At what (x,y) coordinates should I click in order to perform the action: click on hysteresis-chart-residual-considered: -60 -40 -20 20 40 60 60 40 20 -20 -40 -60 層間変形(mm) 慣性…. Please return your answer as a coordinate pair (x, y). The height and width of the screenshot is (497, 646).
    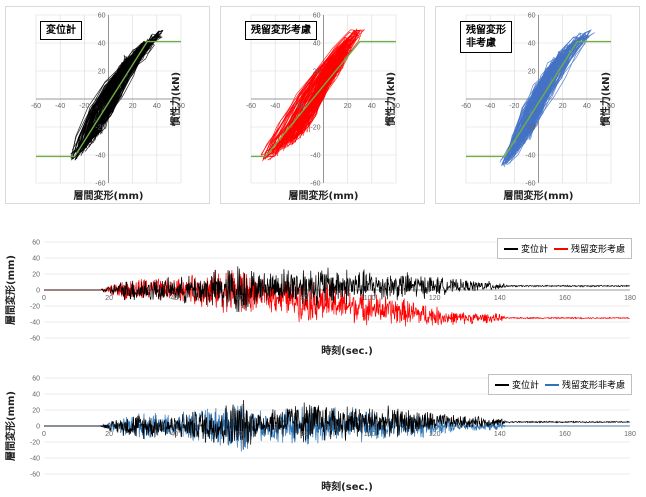
    Looking at the image, I should click on (322, 105).